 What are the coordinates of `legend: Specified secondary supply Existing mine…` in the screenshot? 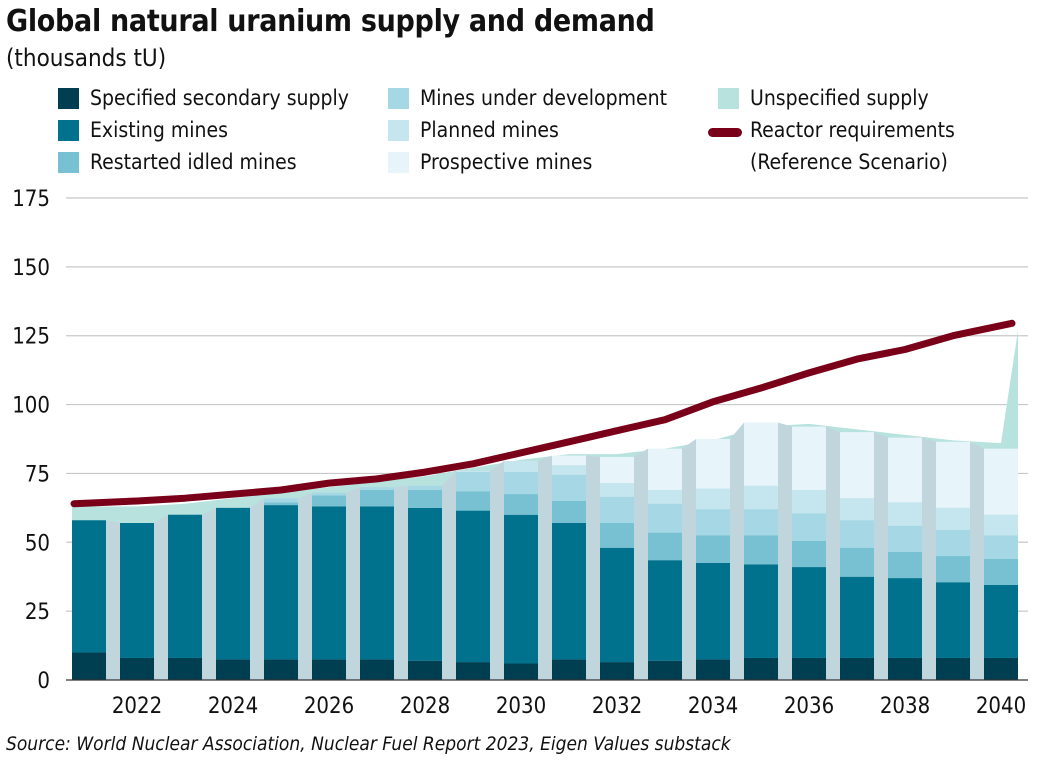 It's located at (552, 134).